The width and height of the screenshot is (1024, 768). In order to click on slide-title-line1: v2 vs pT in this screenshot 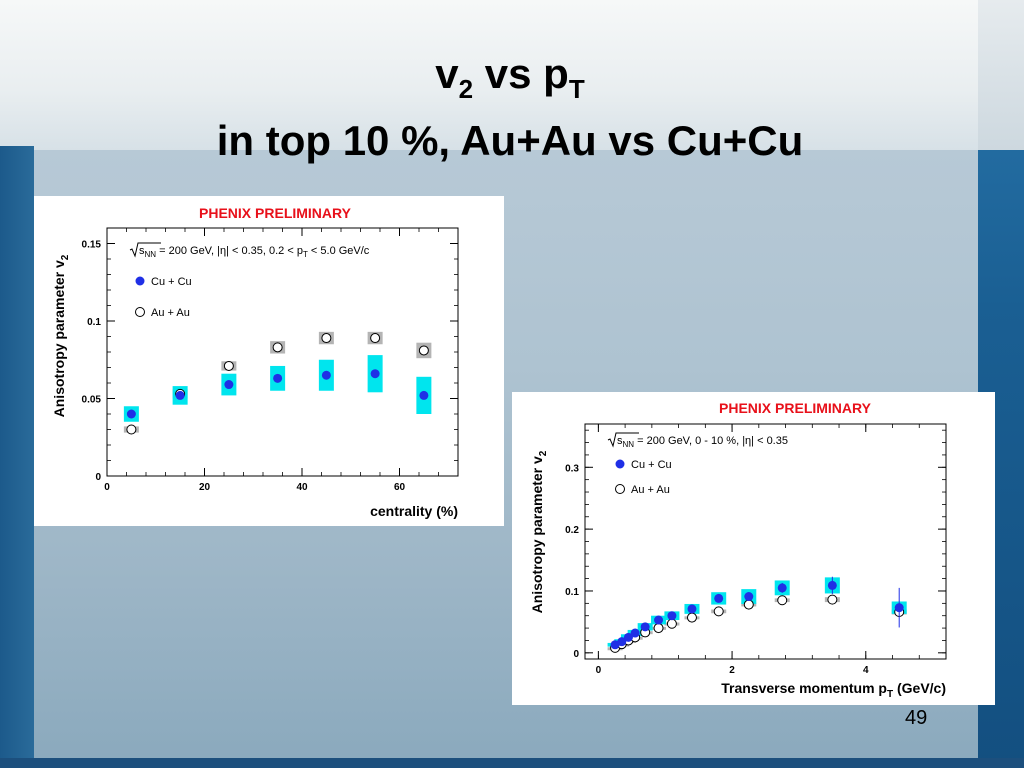, I will do `click(510, 81)`.